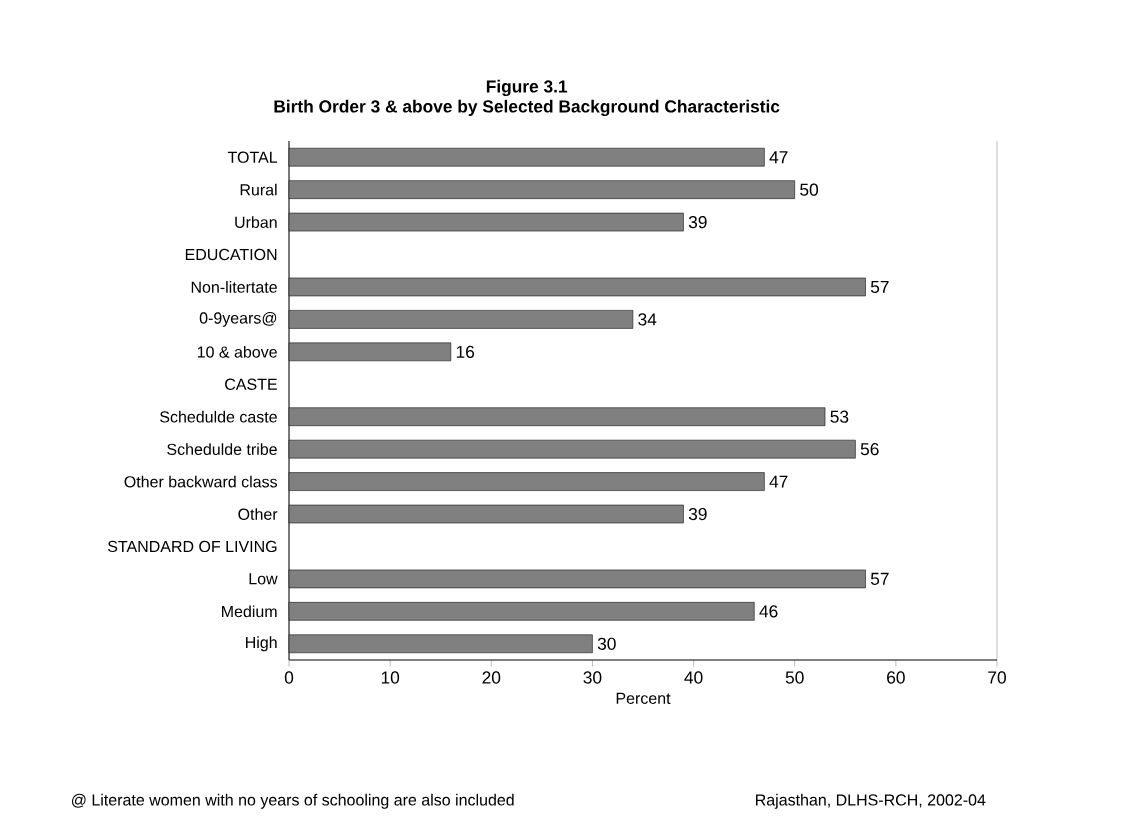 The height and width of the screenshot is (831, 1138). Describe the element at coordinates (592, 677) in the screenshot. I see `x-tick-label: 30` at that location.